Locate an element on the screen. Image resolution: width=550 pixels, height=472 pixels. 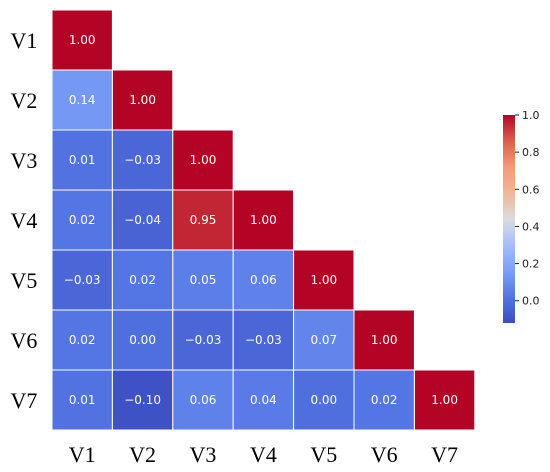
row-label-v3: V3 is located at coordinates (24, 160).